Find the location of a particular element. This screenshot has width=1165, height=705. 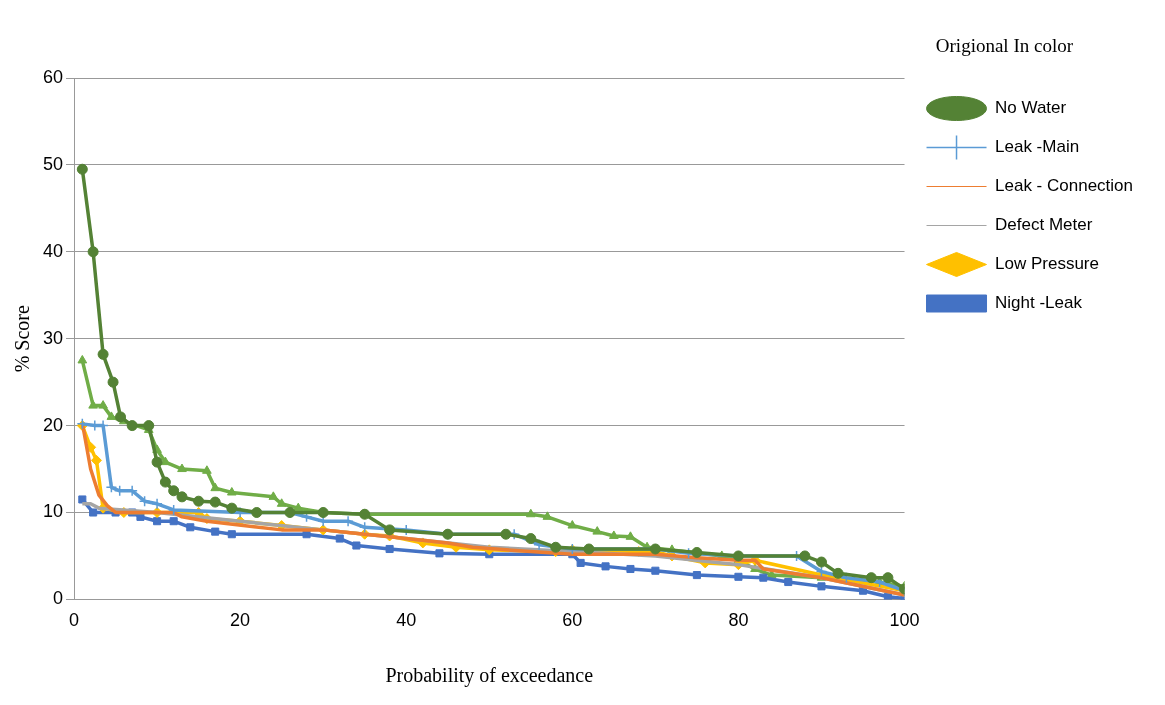

legend-label: No Water is located at coordinates (1031, 108).